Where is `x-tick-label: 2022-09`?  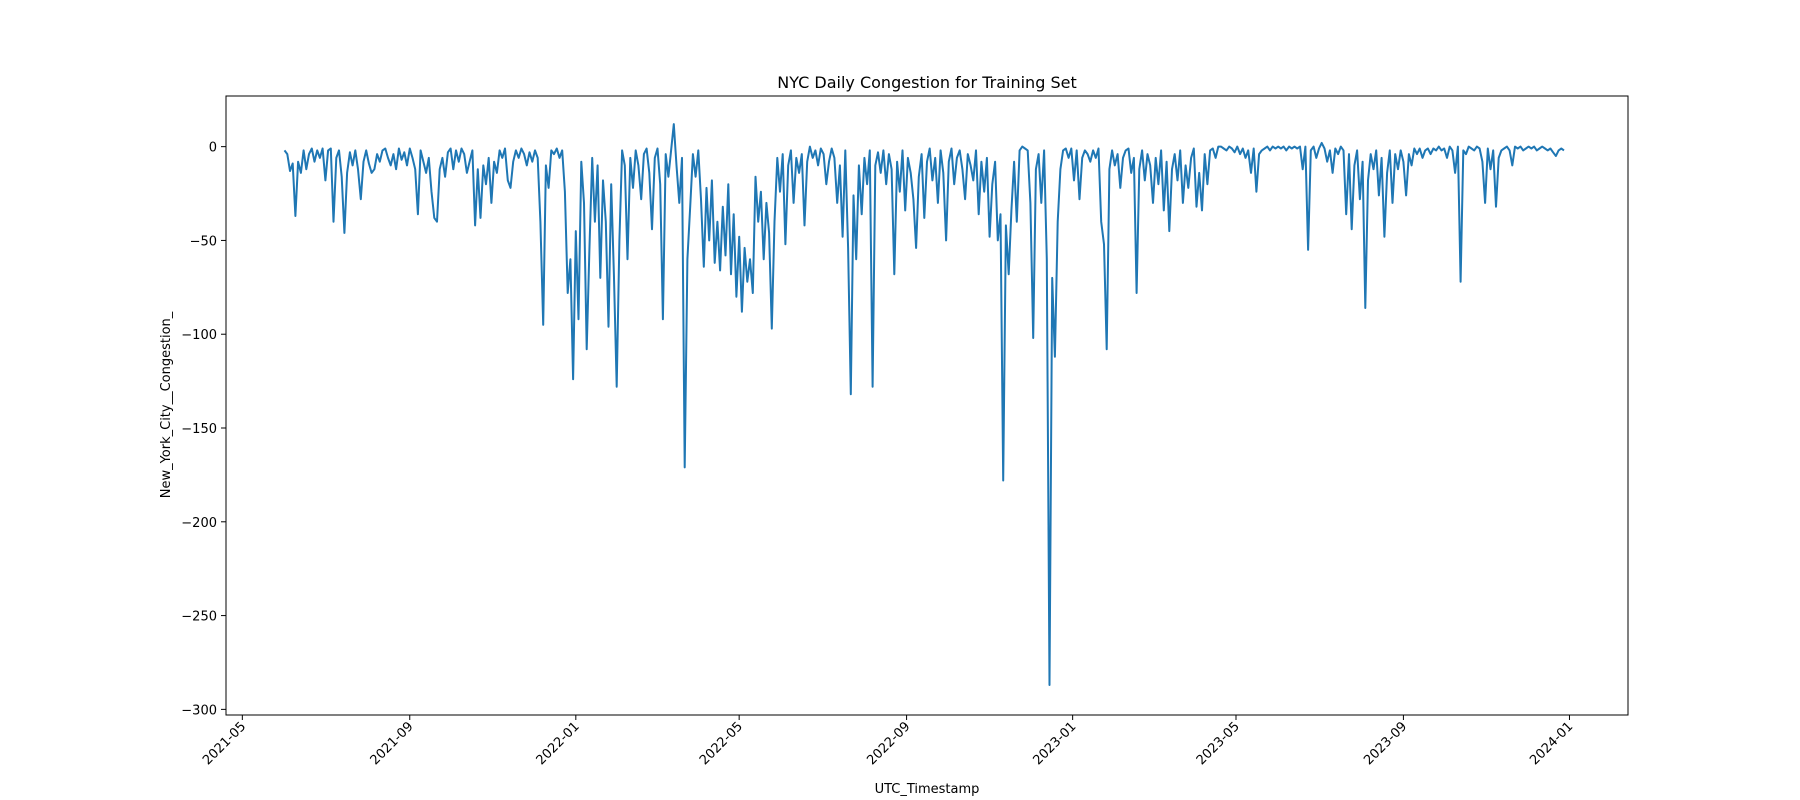
x-tick-label: 2022-09 is located at coordinates (888, 743).